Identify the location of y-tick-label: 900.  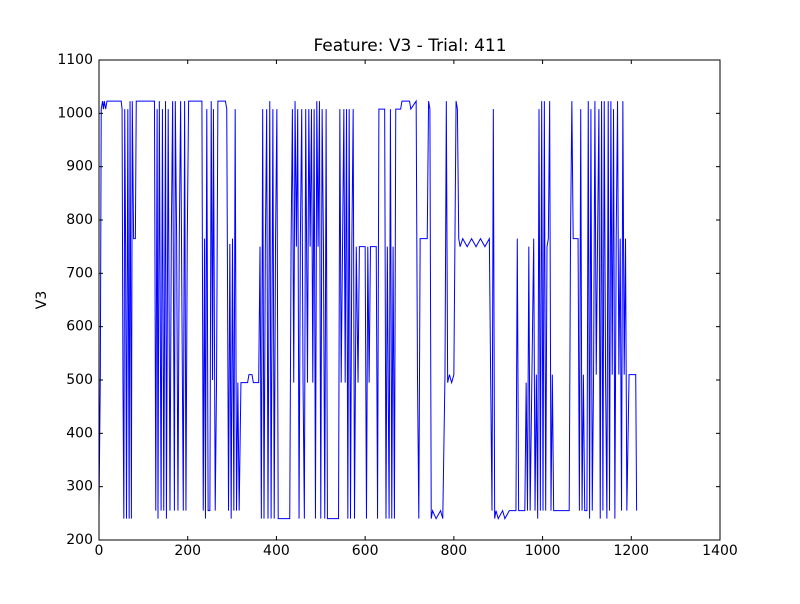
(79, 167).